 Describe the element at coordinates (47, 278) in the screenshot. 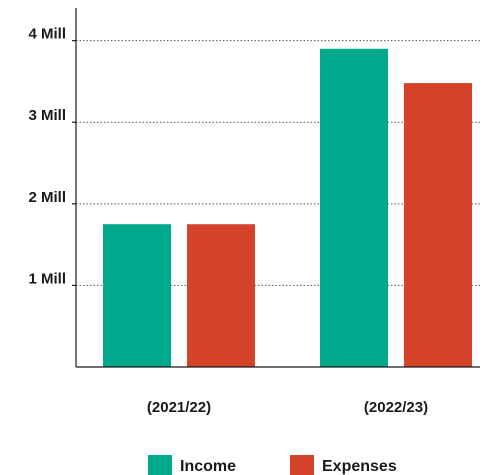

I see `y-tick-label: 1 Mill` at that location.